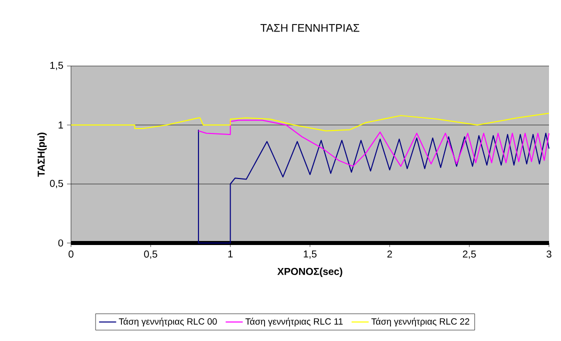 This screenshot has height=341, width=561. I want to click on chart-title: ΤΑΣΗ ΓΕΝΝΗΤΡΙΑΣ, so click(310, 28).